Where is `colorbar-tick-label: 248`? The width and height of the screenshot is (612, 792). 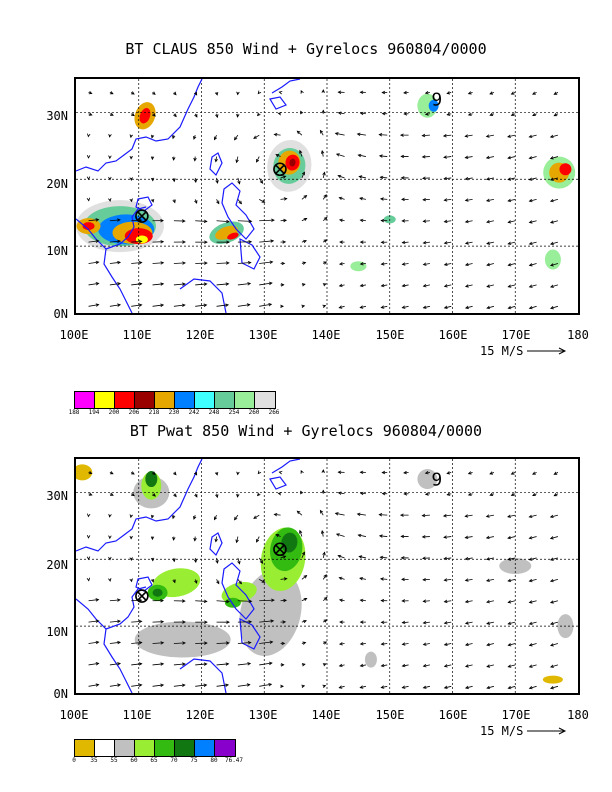 colorbar-tick-label: 248 is located at coordinates (214, 412).